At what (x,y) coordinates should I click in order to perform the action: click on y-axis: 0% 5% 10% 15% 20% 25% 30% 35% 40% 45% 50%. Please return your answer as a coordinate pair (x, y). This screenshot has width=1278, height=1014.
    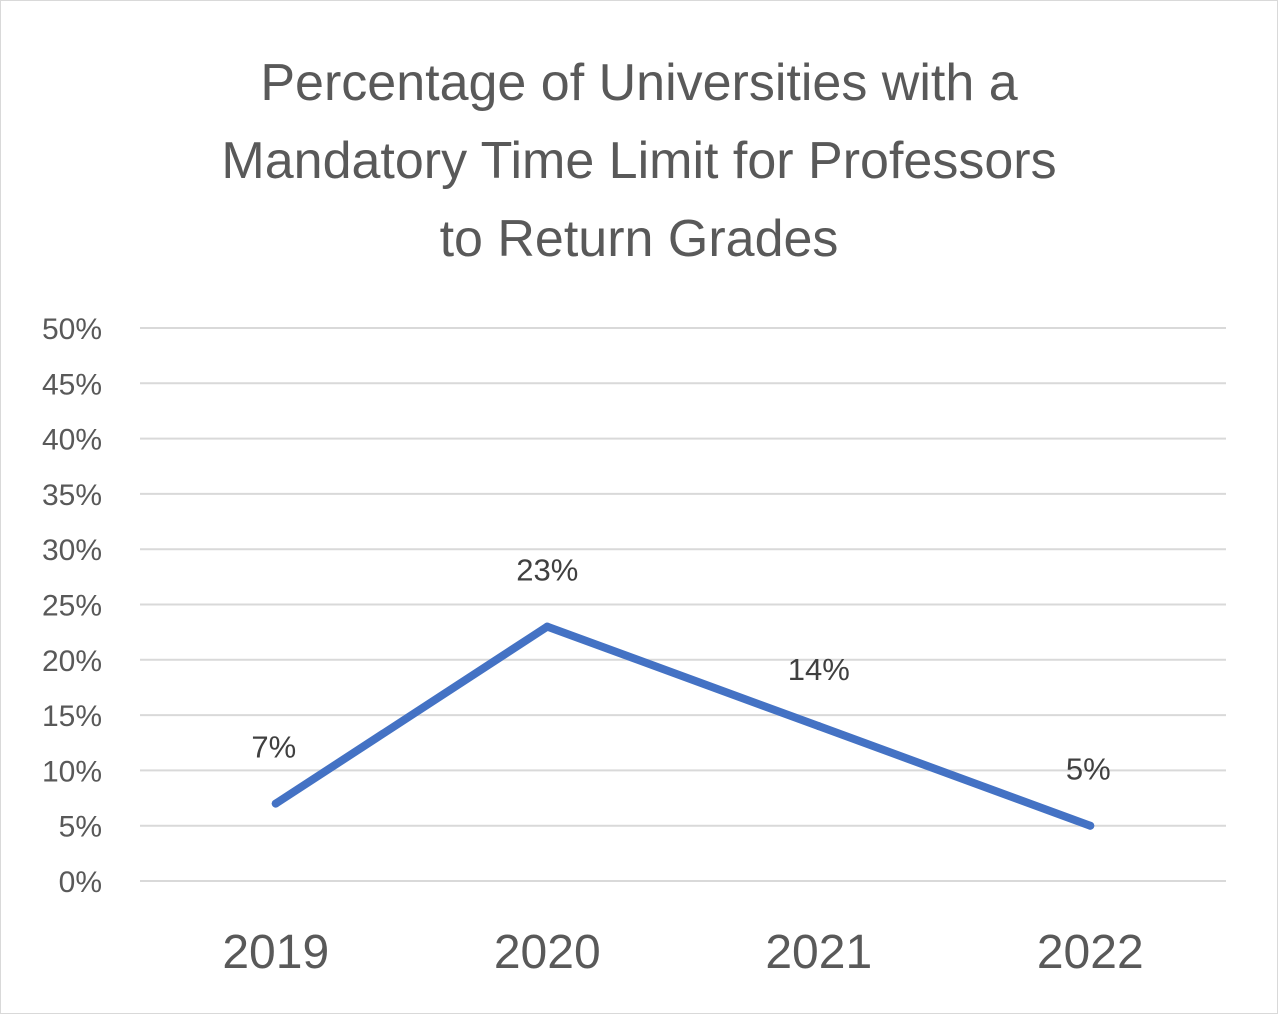
    Looking at the image, I should click on (72, 606).